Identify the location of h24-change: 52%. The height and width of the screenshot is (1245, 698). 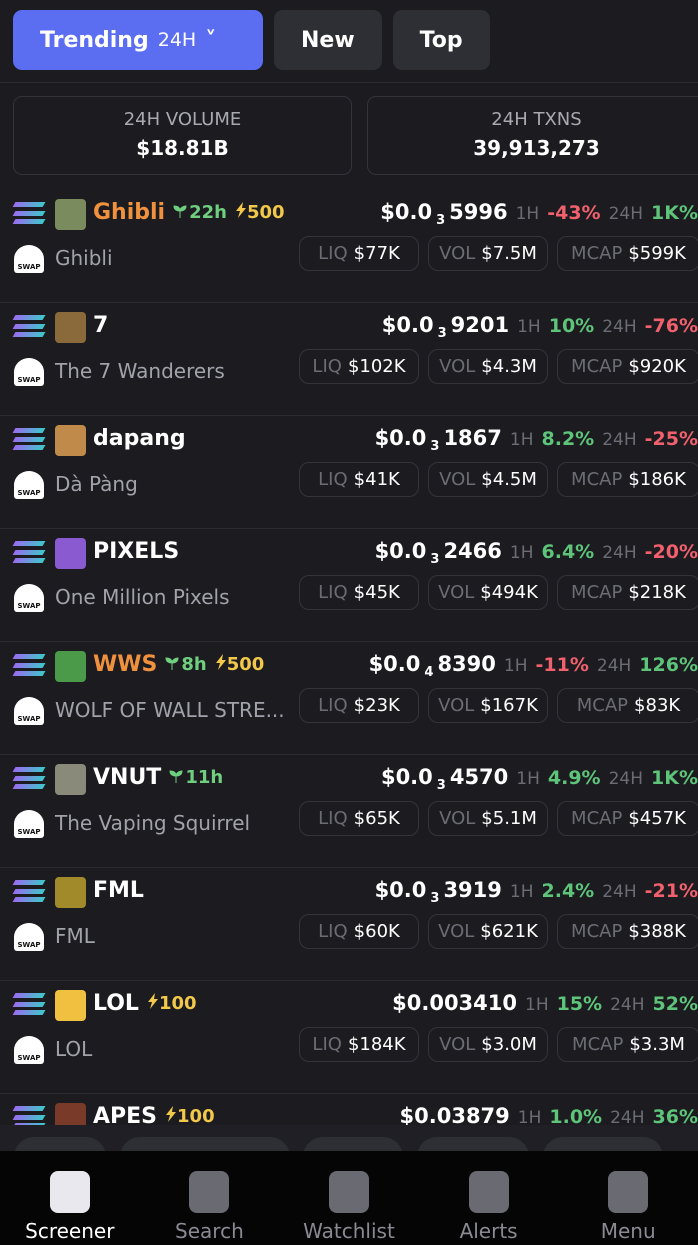
(675, 1004).